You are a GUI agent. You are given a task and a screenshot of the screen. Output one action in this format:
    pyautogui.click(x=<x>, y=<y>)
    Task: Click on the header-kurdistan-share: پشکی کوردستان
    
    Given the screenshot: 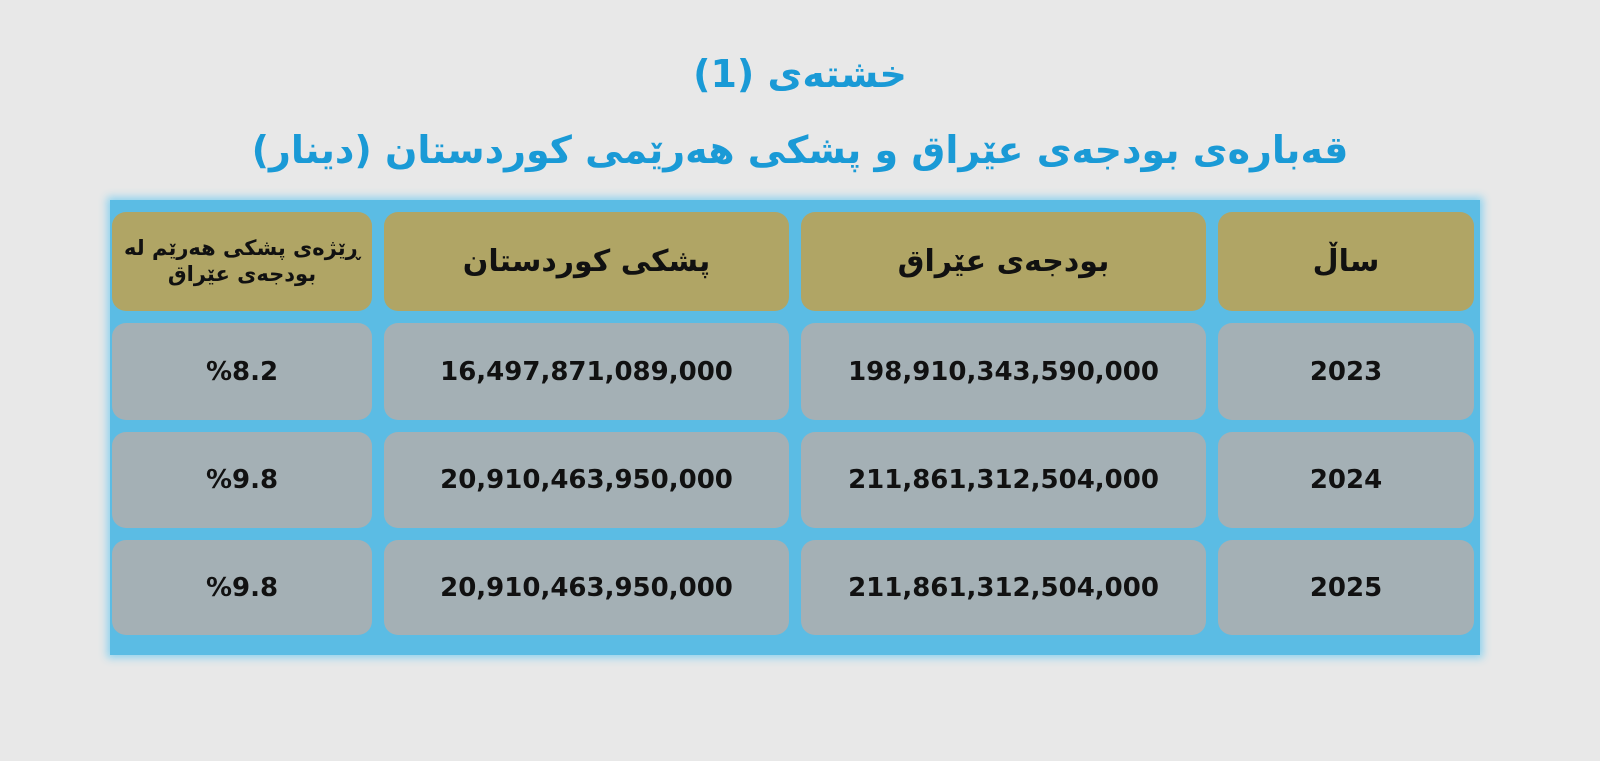 What is the action you would take?
    pyautogui.click(x=586, y=261)
    